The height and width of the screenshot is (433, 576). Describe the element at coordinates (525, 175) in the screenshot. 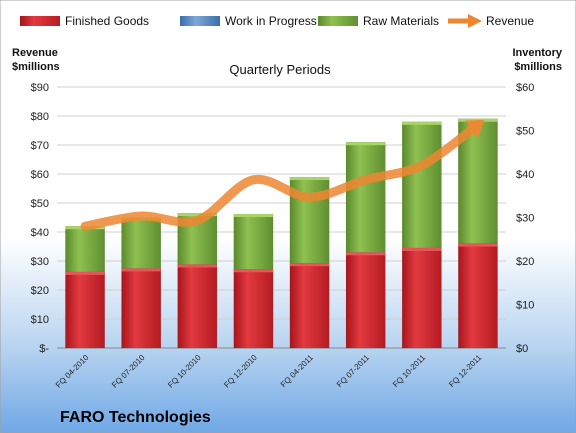

I see `right-tick-label: $40` at that location.